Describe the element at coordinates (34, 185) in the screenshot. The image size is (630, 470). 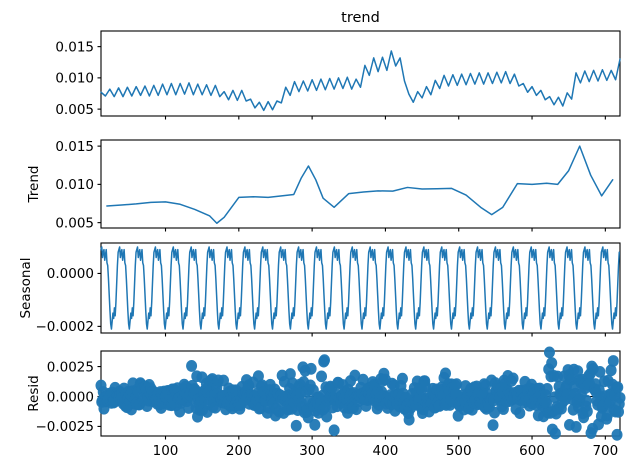
I see `panel-2-axis-label: Trend` at that location.